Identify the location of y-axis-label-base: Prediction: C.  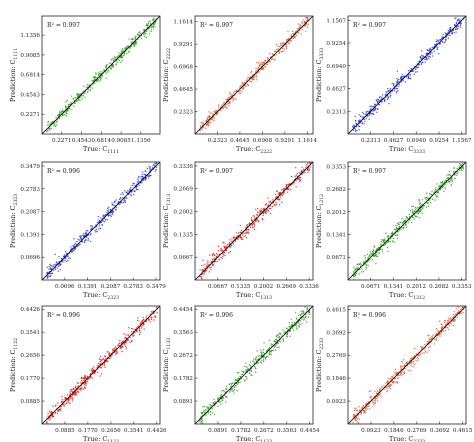
(166, 226).